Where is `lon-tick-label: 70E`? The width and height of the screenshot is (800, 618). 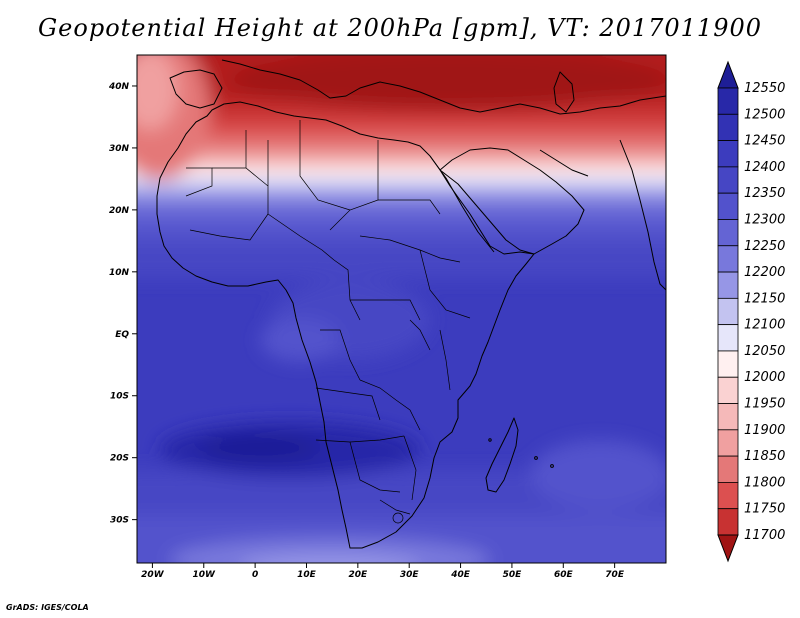 lon-tick-label: 70E is located at coordinates (615, 575).